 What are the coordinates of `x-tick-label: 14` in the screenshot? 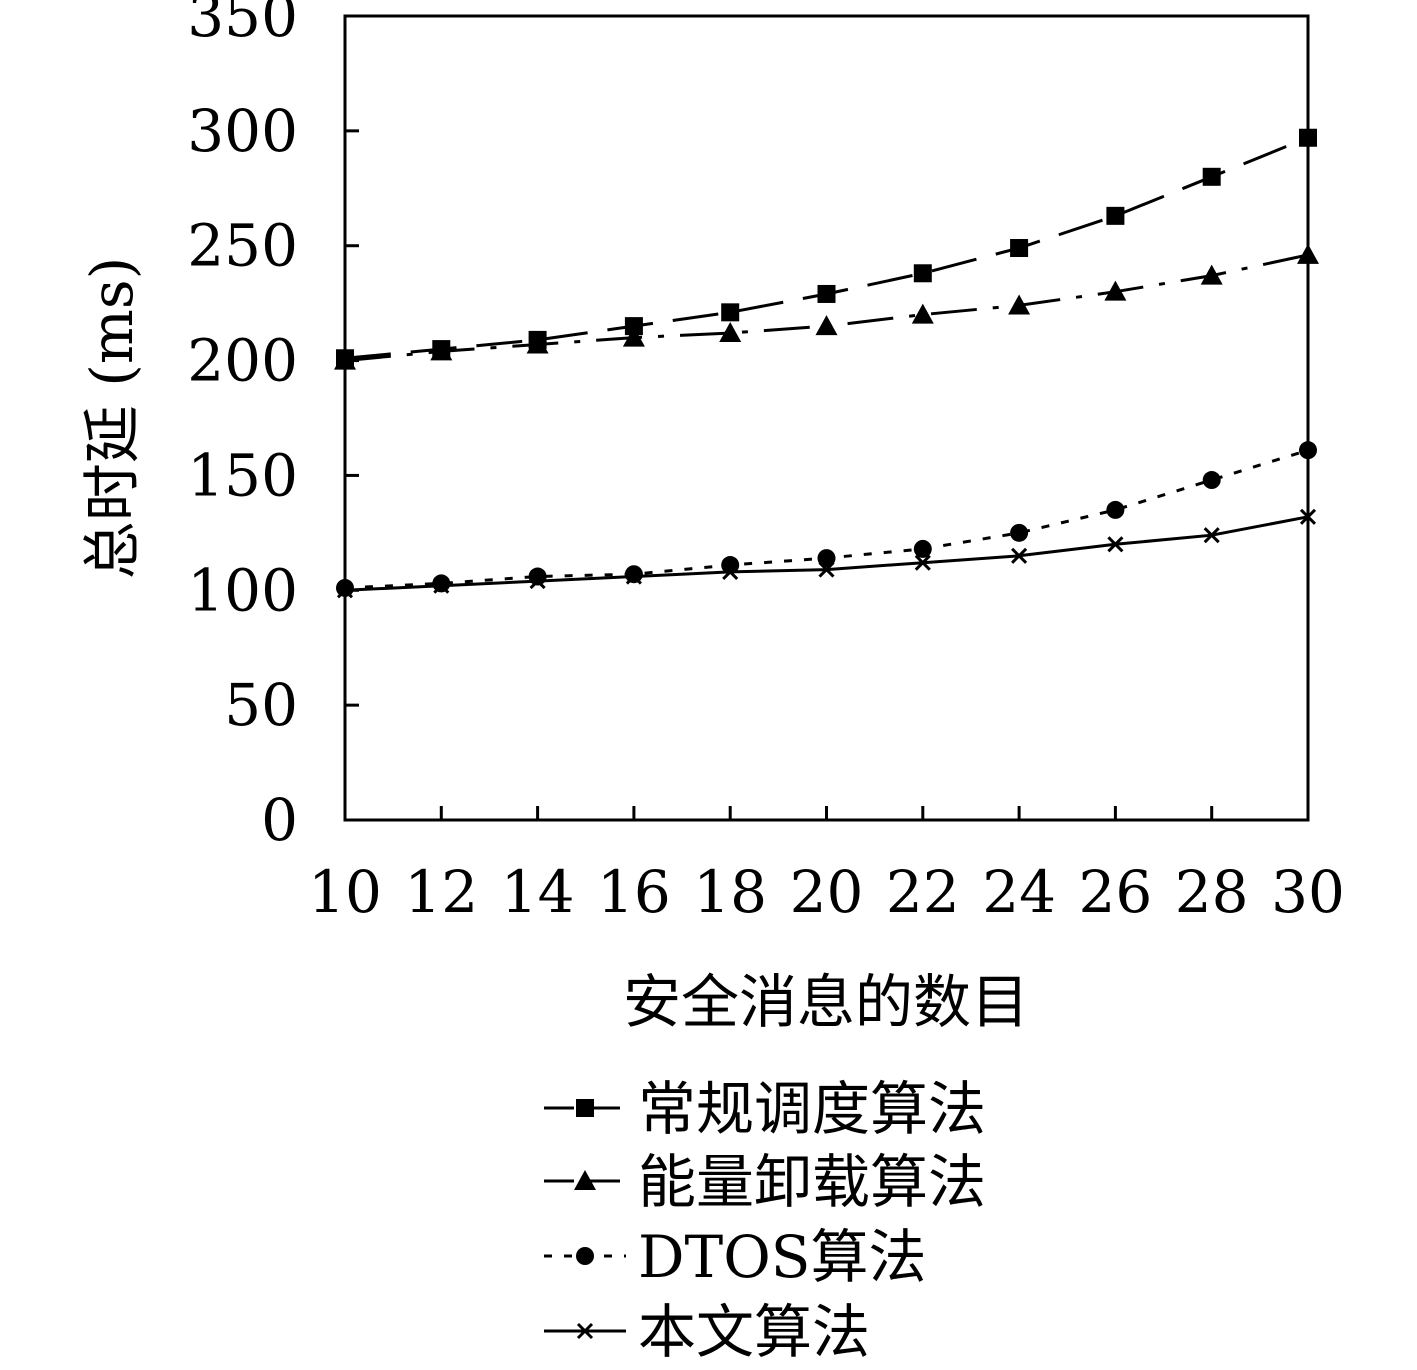 It's located at (538, 892).